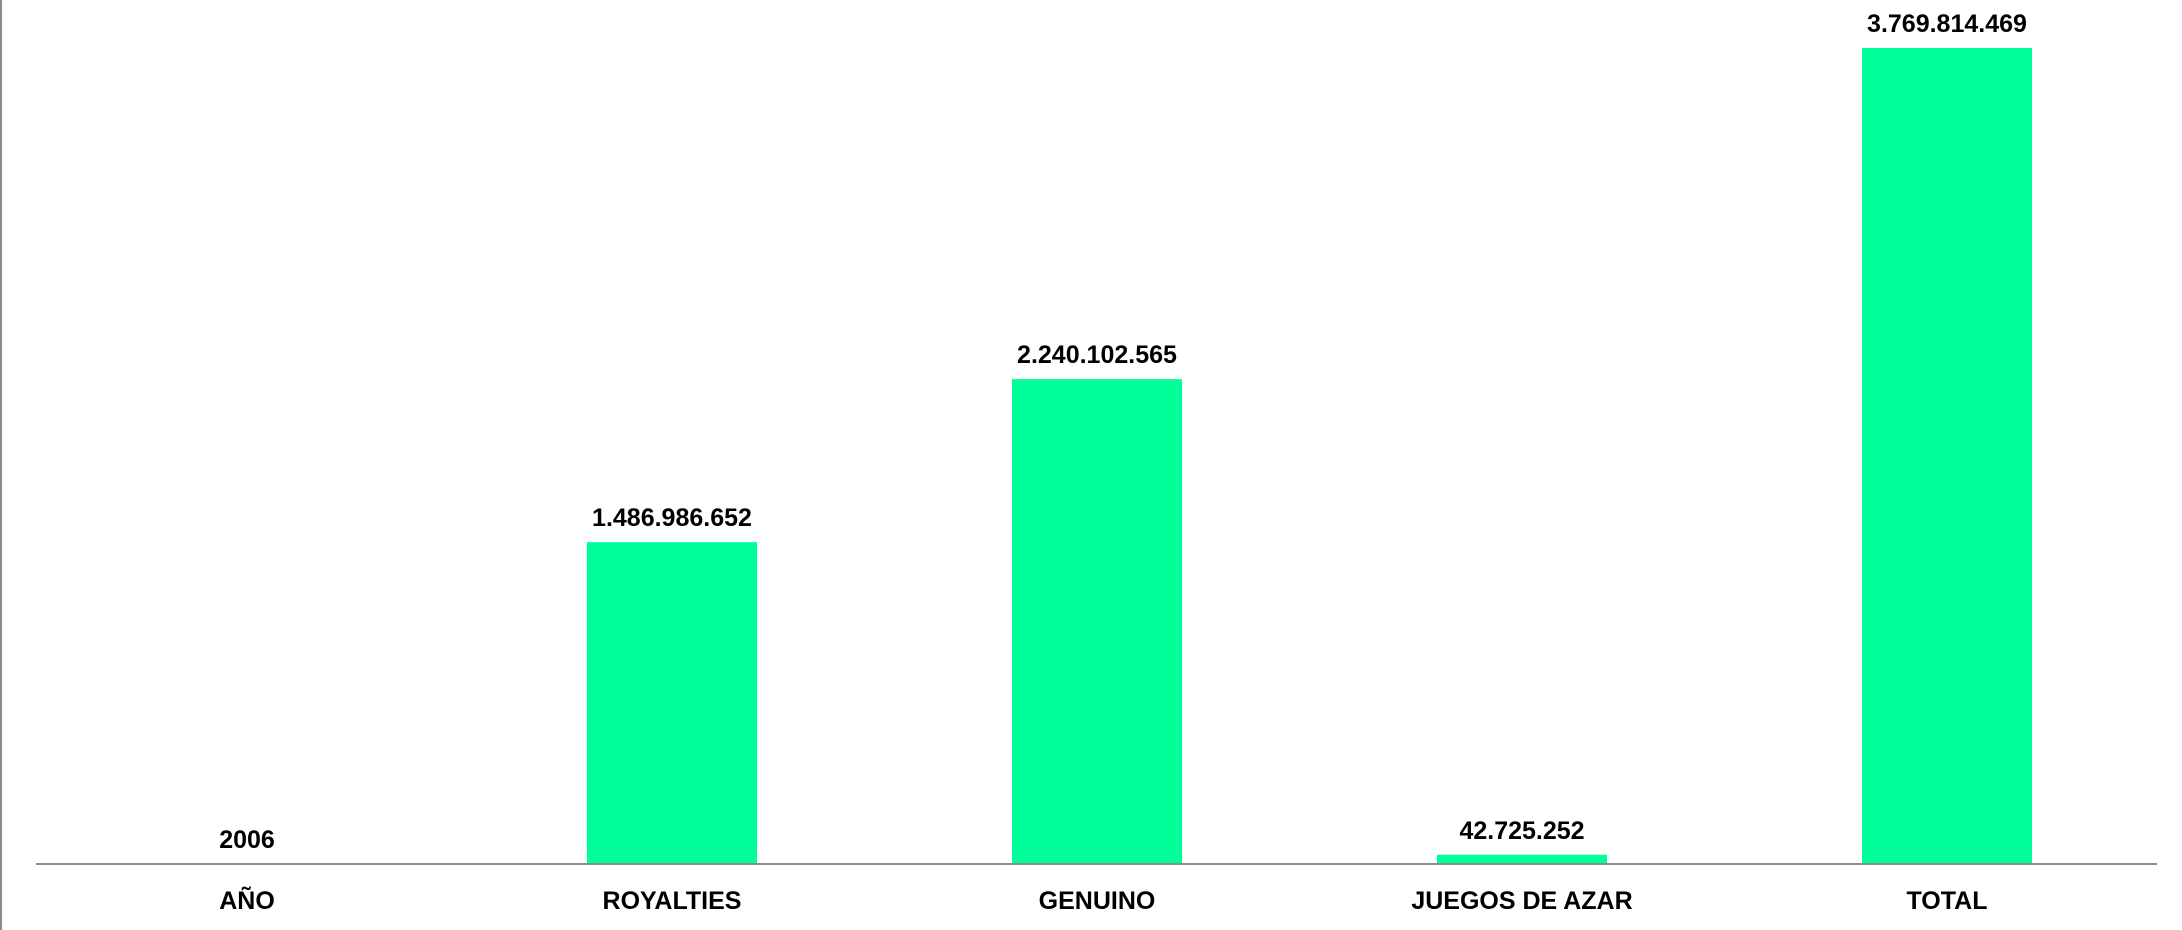 The image size is (2182, 930). Describe the element at coordinates (1521, 831) in the screenshot. I see `data-label: 42.725.252` at that location.